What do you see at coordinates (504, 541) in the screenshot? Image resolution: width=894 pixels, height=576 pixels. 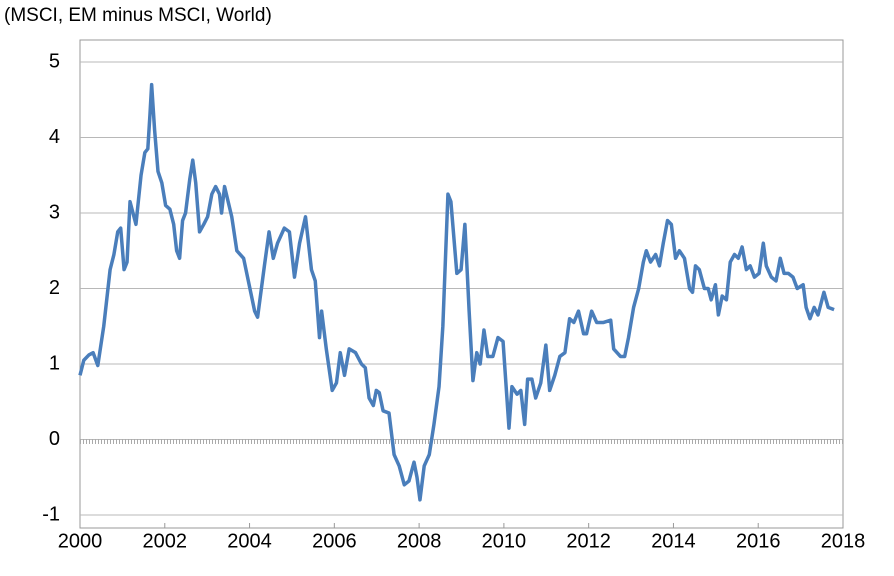 I see `x-tick-label: 2010` at bounding box center [504, 541].